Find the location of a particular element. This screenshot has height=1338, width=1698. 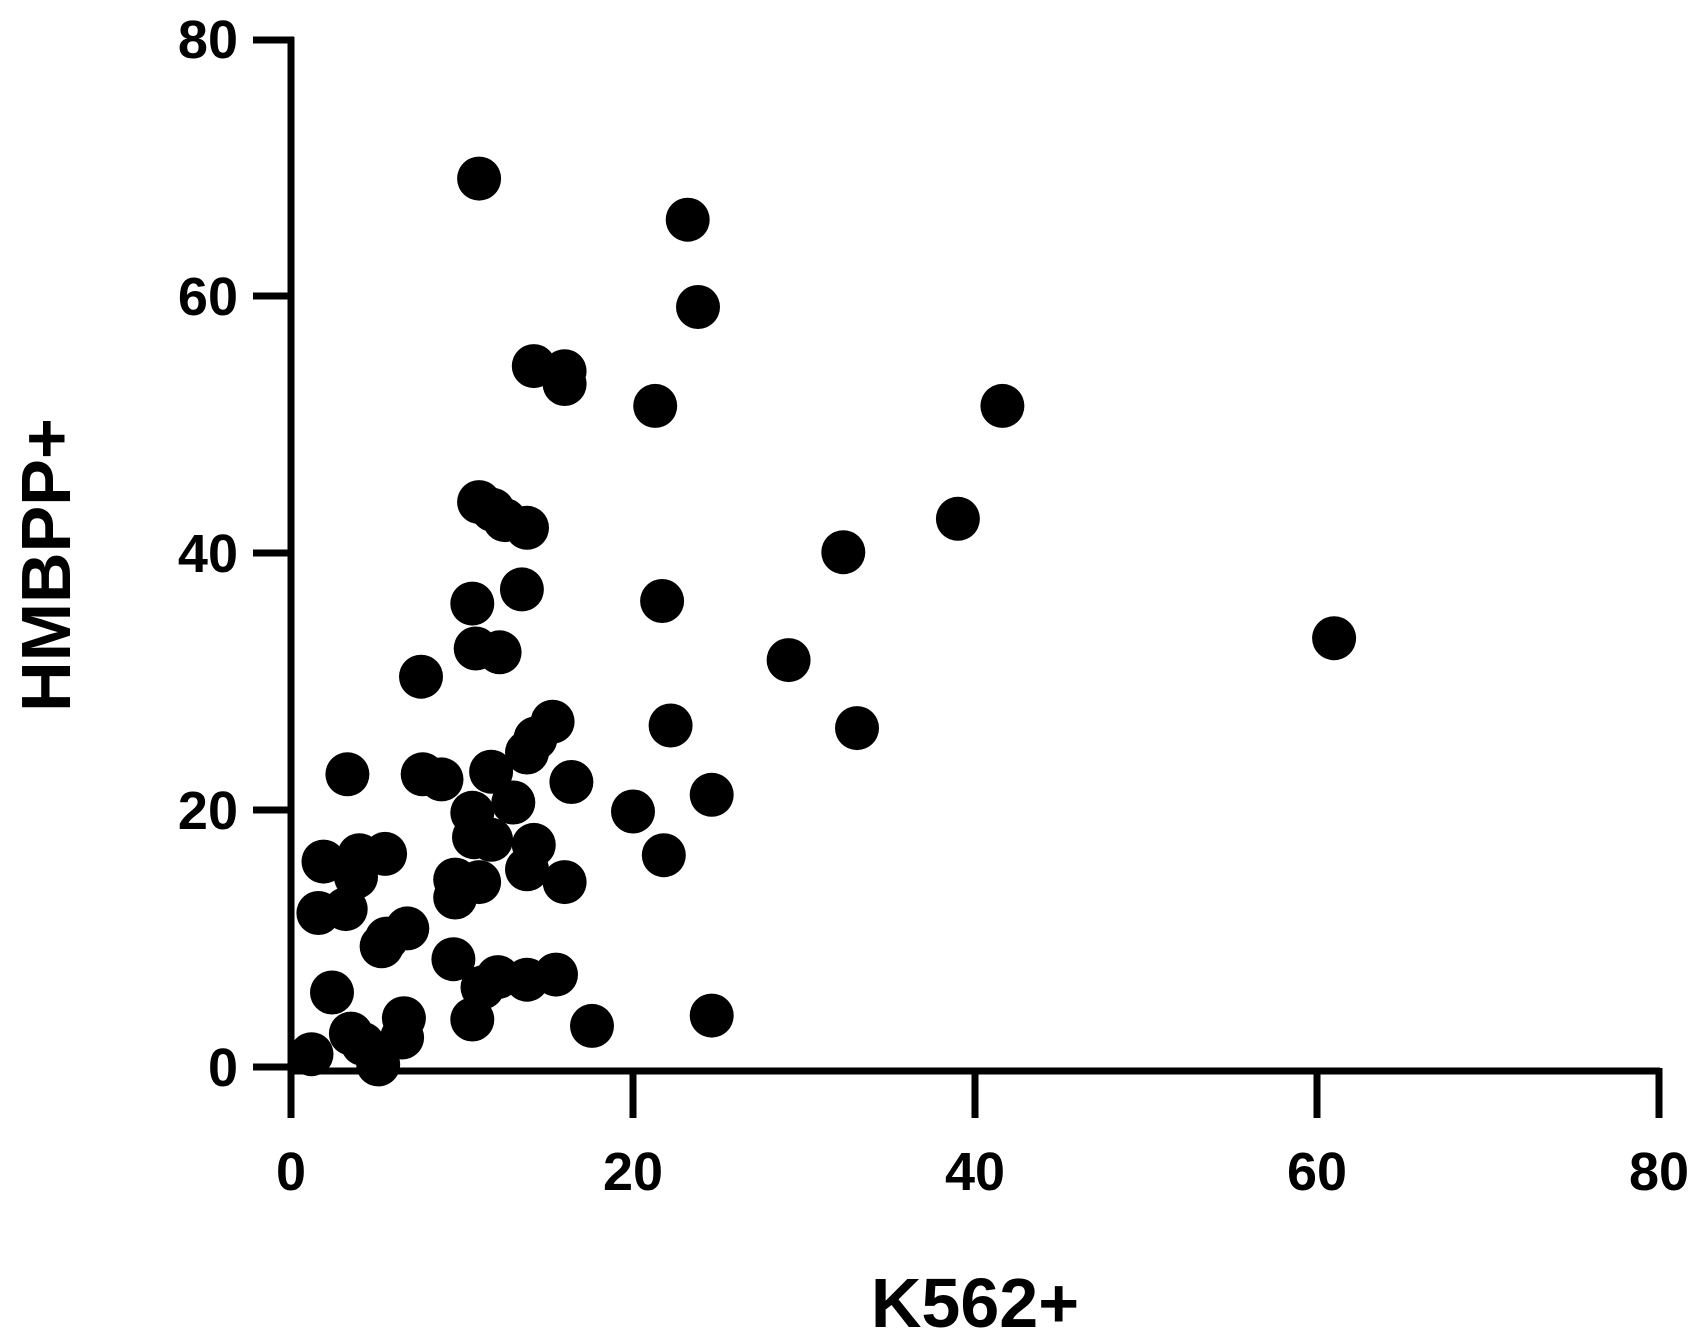

y-tick-label: 80 is located at coordinates (208, 40).